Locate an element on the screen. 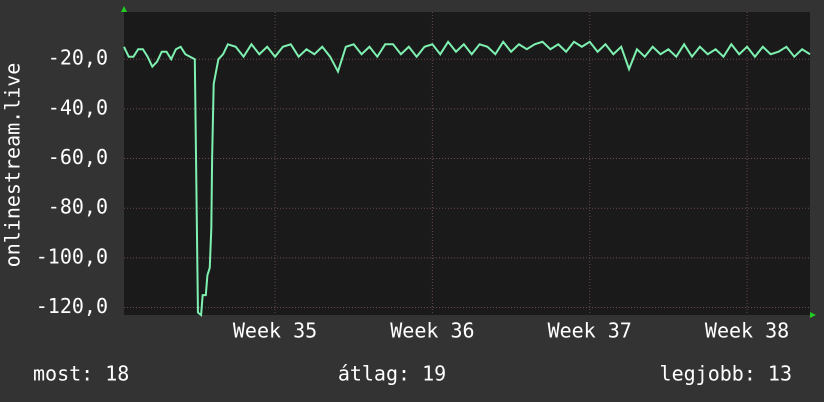  stat-current: most: 18 is located at coordinates (81, 374).